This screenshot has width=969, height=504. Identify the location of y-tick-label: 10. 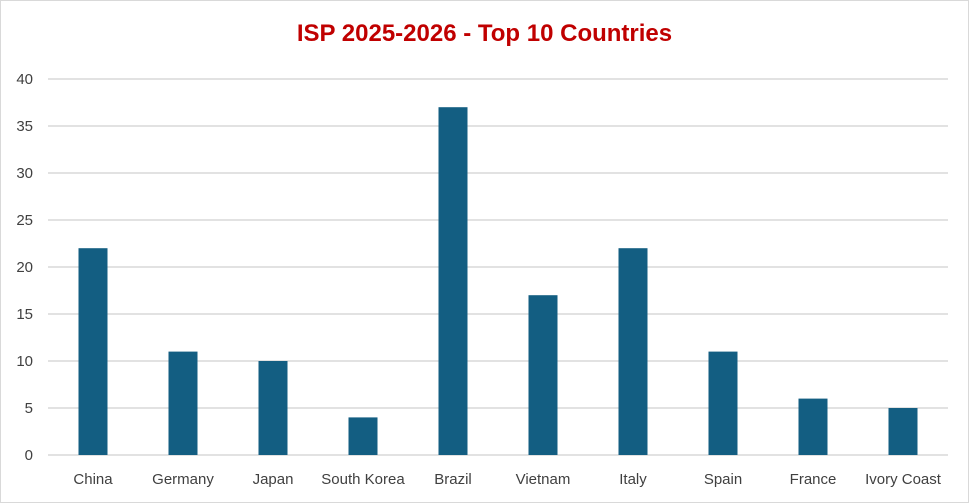
(24, 361).